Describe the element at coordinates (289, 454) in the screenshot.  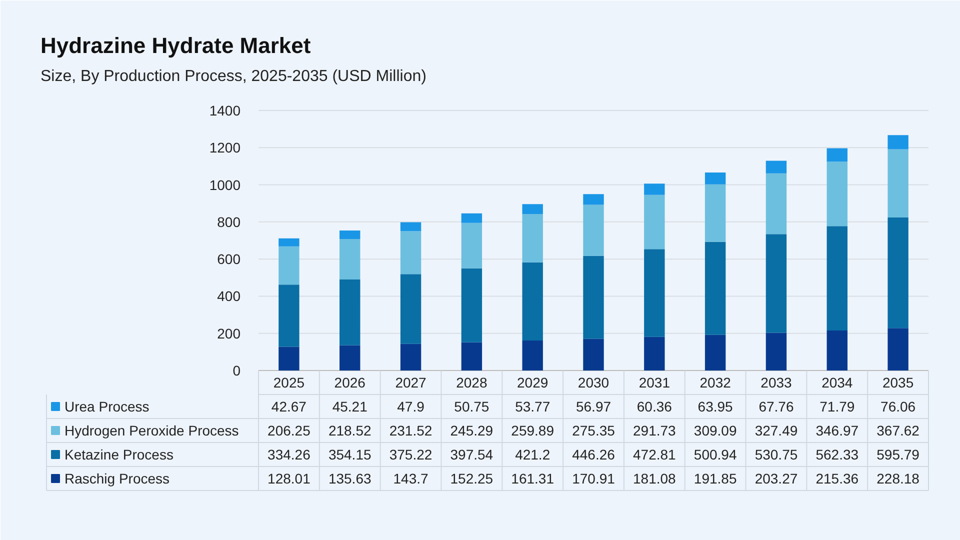
I see `data-label: 334.26` at that location.